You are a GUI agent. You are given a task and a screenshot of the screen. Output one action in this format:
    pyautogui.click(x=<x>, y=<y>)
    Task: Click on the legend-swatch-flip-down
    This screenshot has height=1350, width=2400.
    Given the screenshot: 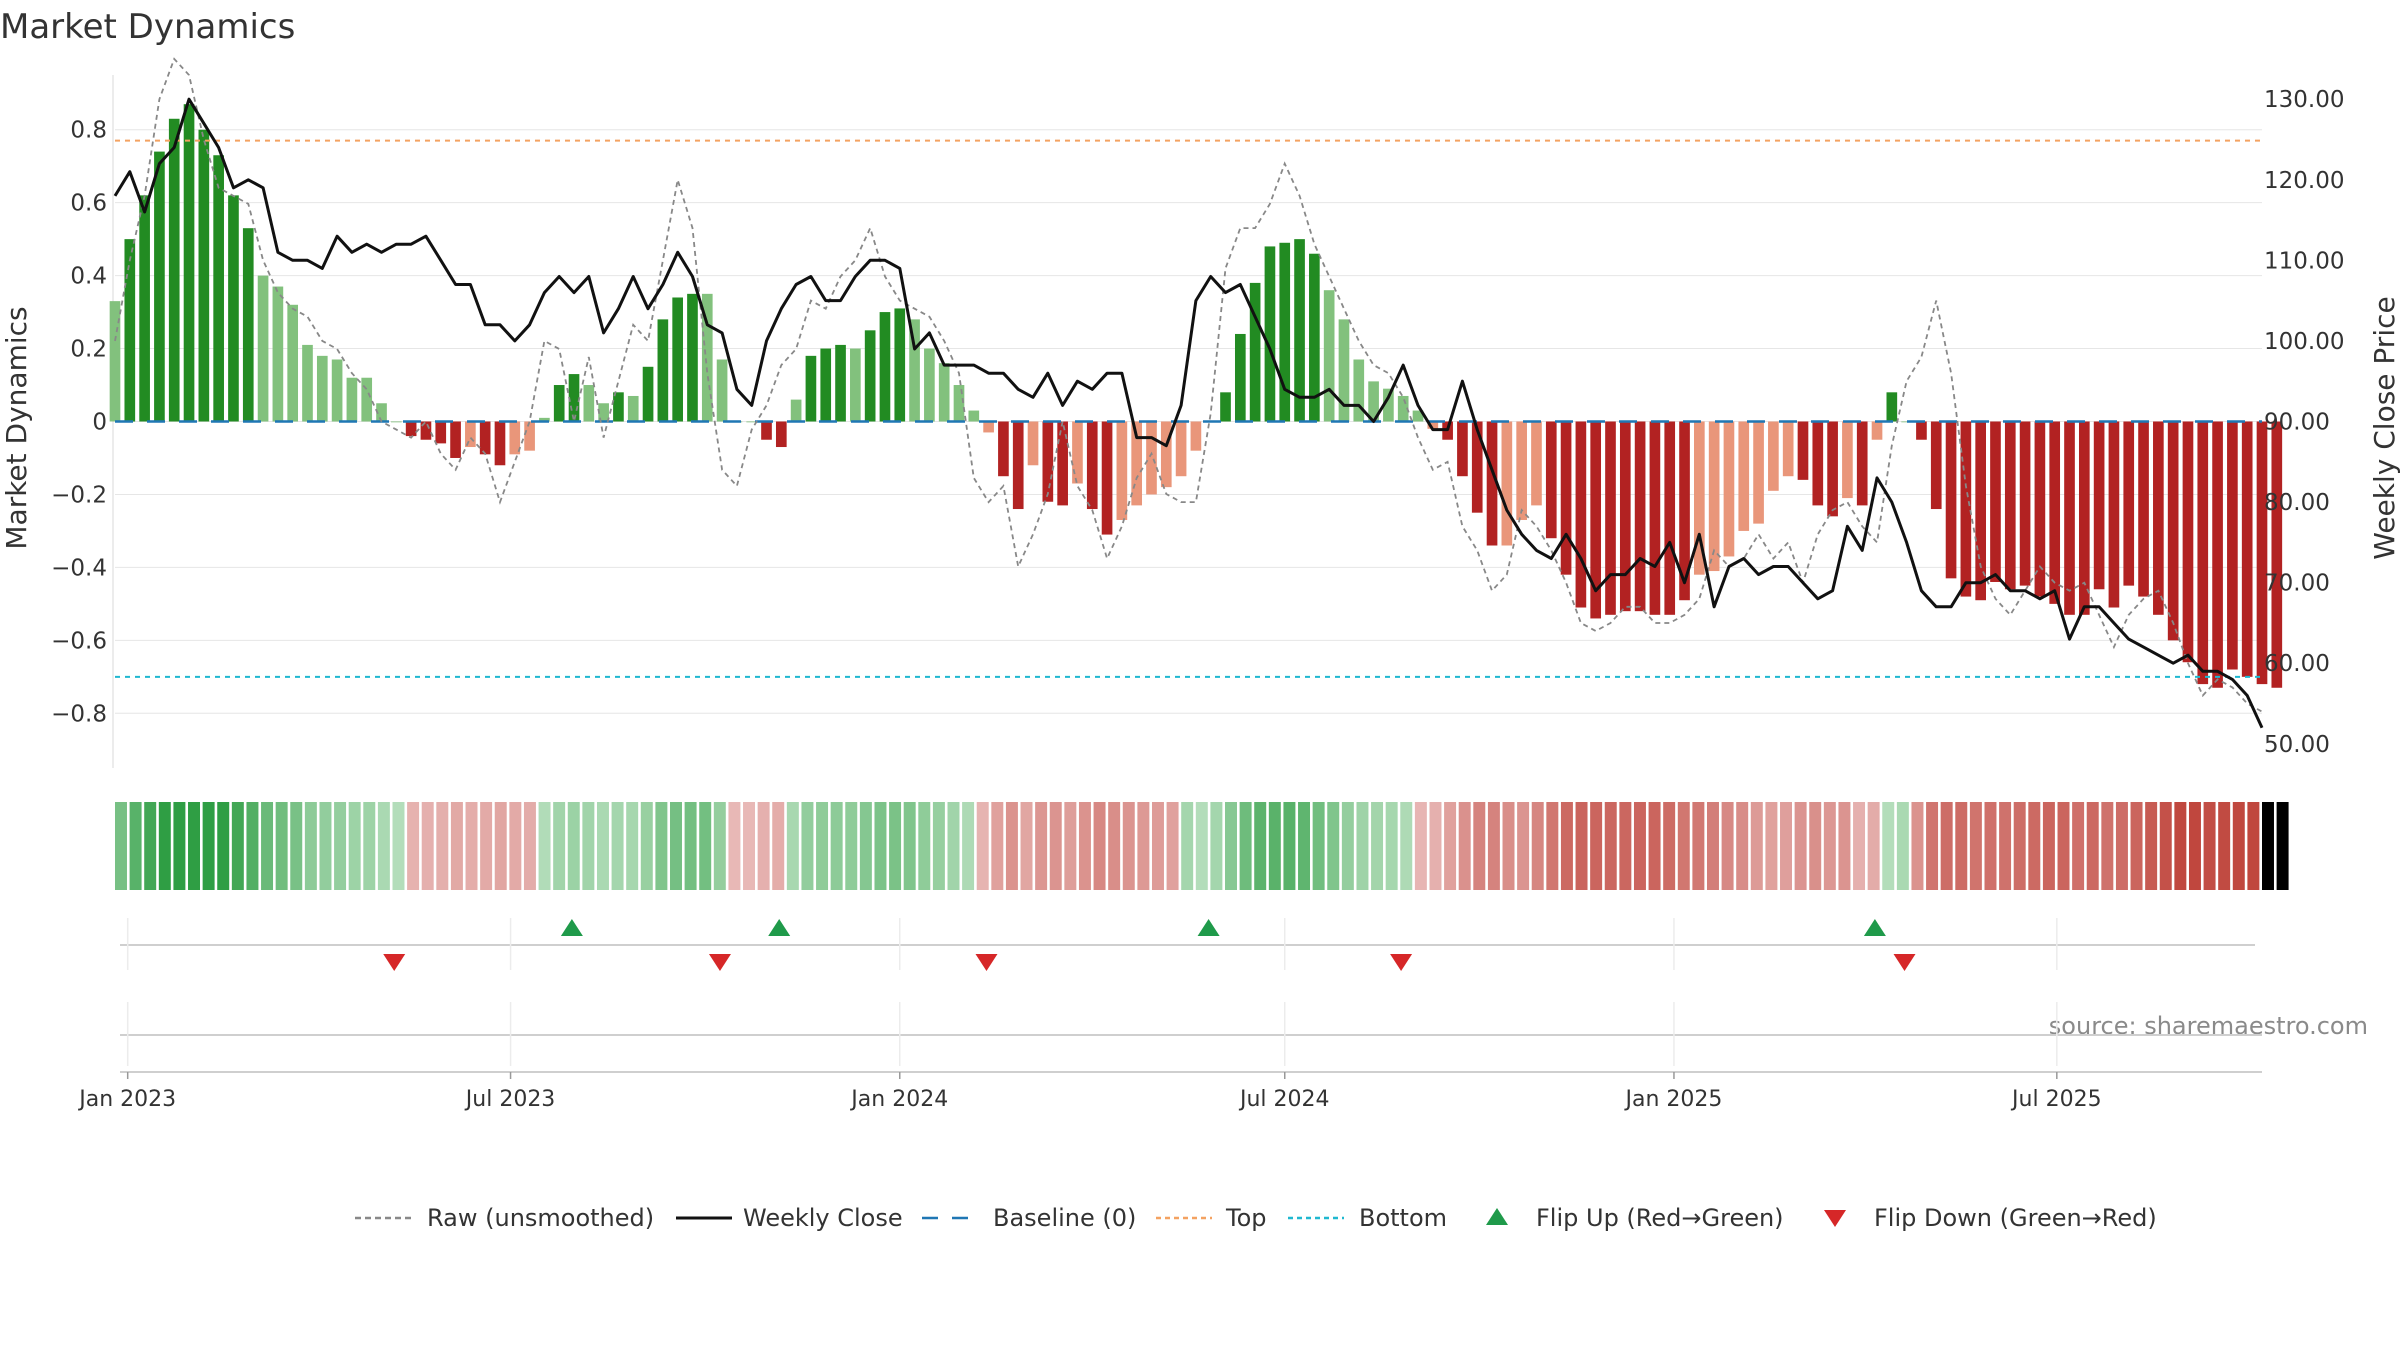 What is the action you would take?
    pyautogui.click(x=1835, y=1218)
    